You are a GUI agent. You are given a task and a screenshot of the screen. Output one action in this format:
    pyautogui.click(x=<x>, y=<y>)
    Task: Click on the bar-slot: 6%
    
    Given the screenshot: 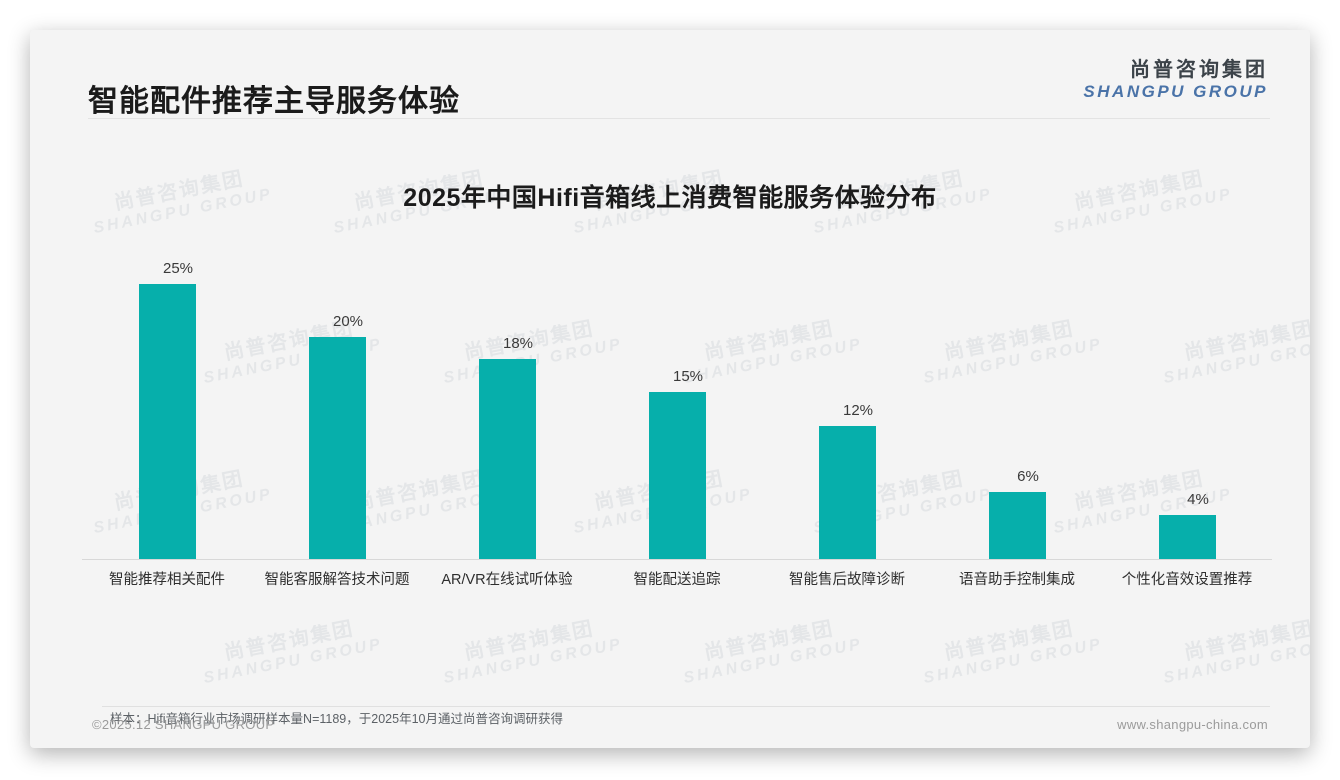 What is the action you would take?
    pyautogui.click(x=1017, y=409)
    